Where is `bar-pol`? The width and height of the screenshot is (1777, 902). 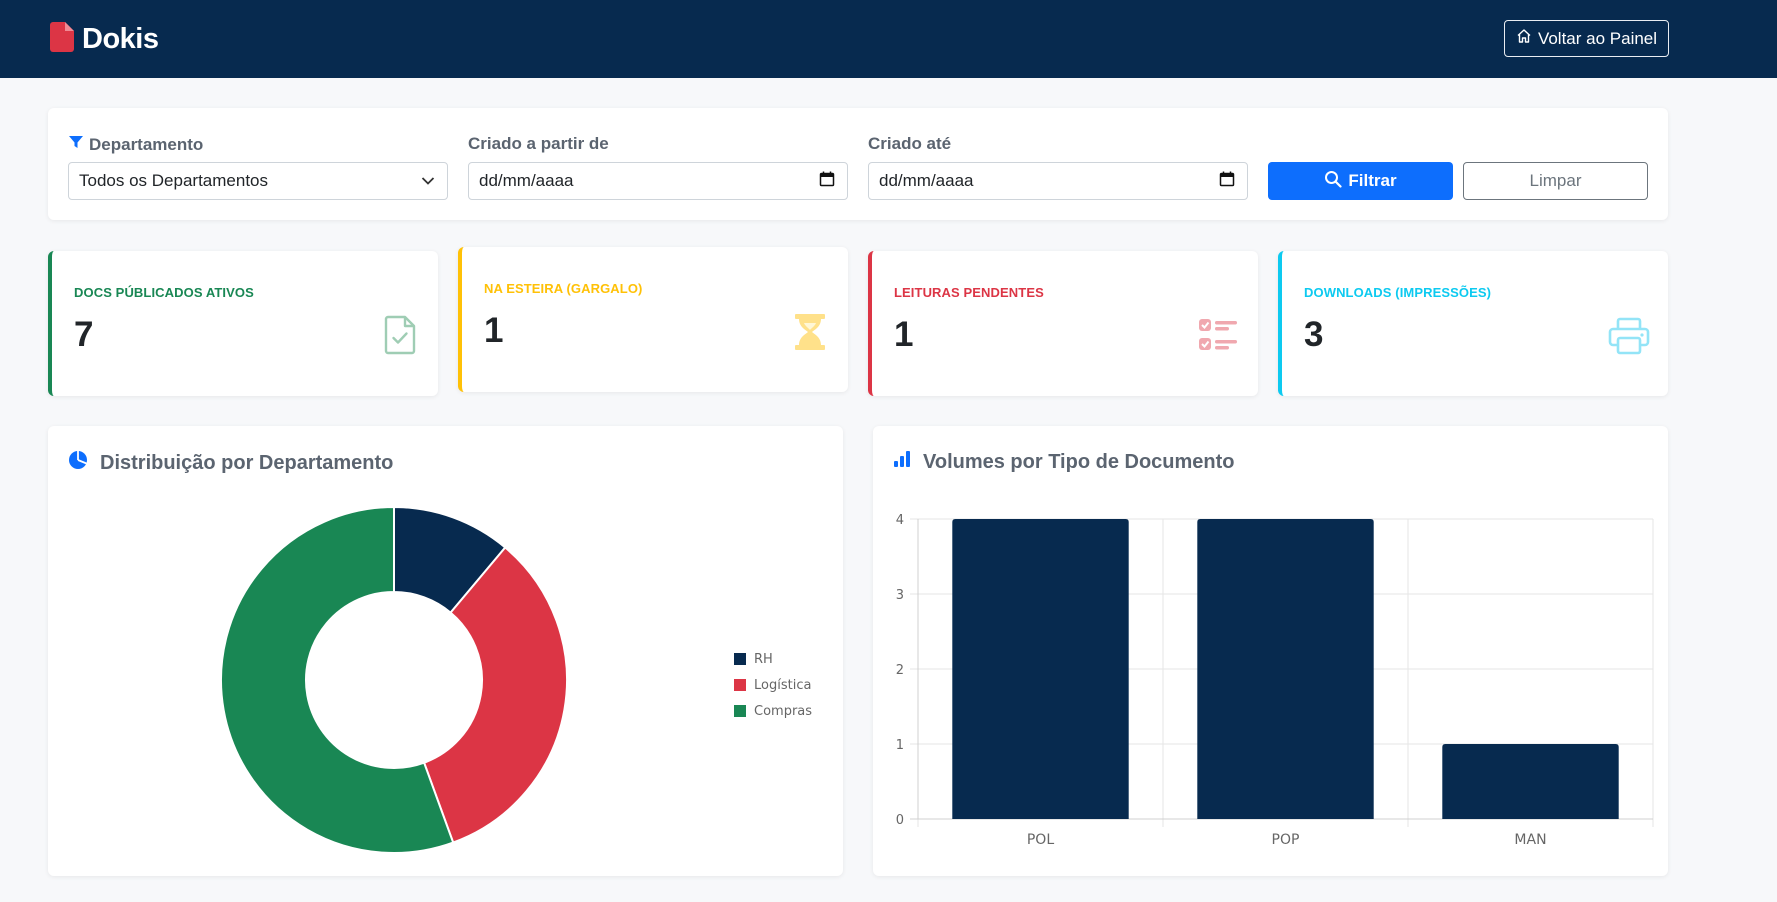 bar-pol is located at coordinates (1040, 669).